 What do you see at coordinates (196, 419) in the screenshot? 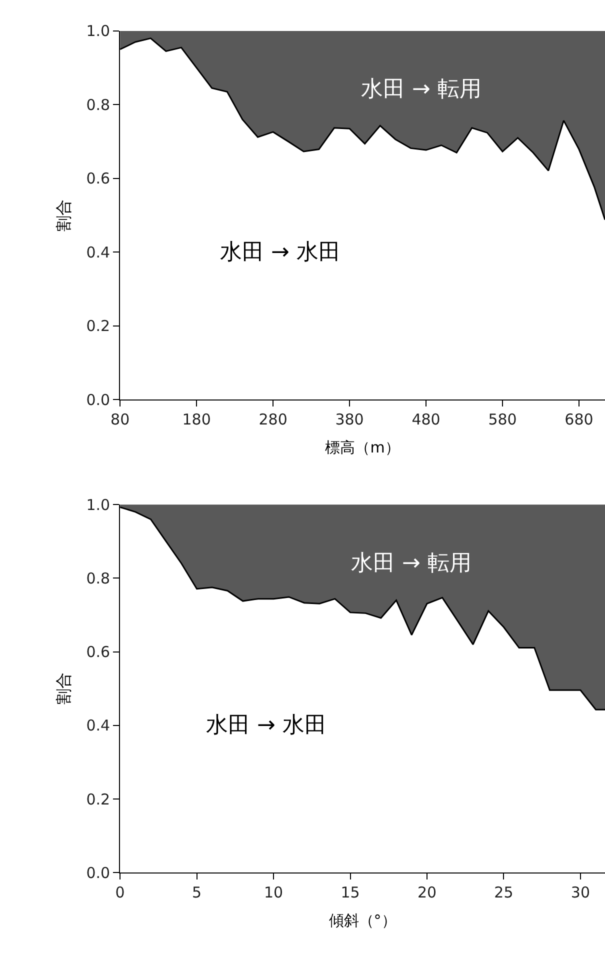
I see `x-tick-label: 180` at bounding box center [196, 419].